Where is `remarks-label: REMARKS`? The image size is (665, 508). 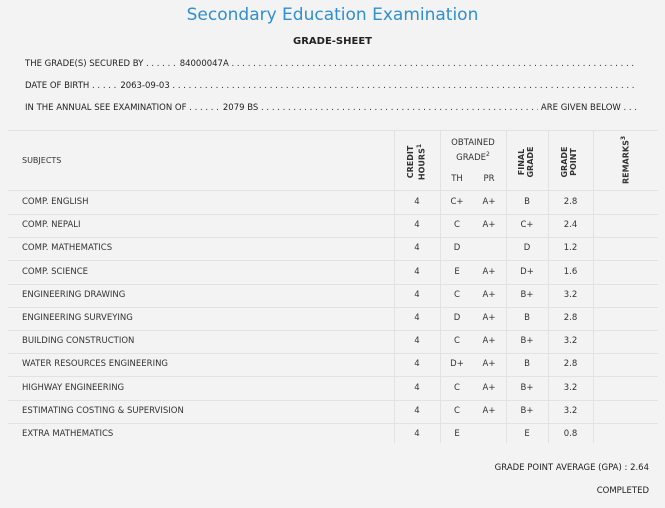
remarks-label: REMARKS is located at coordinates (626, 162).